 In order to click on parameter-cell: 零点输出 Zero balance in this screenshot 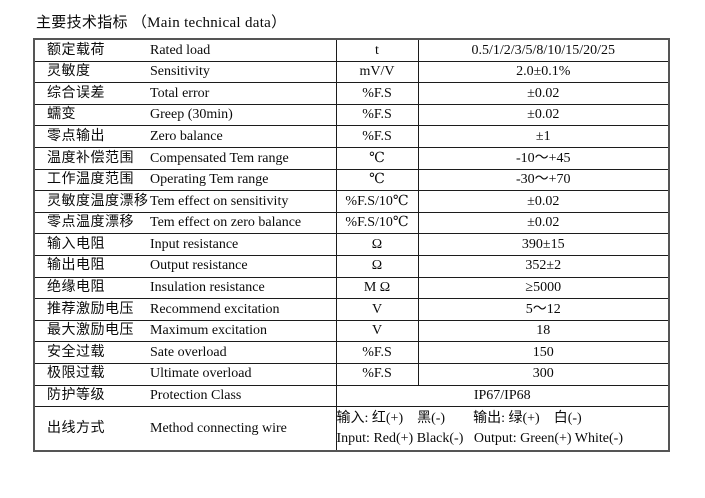, I will do `click(185, 136)`.